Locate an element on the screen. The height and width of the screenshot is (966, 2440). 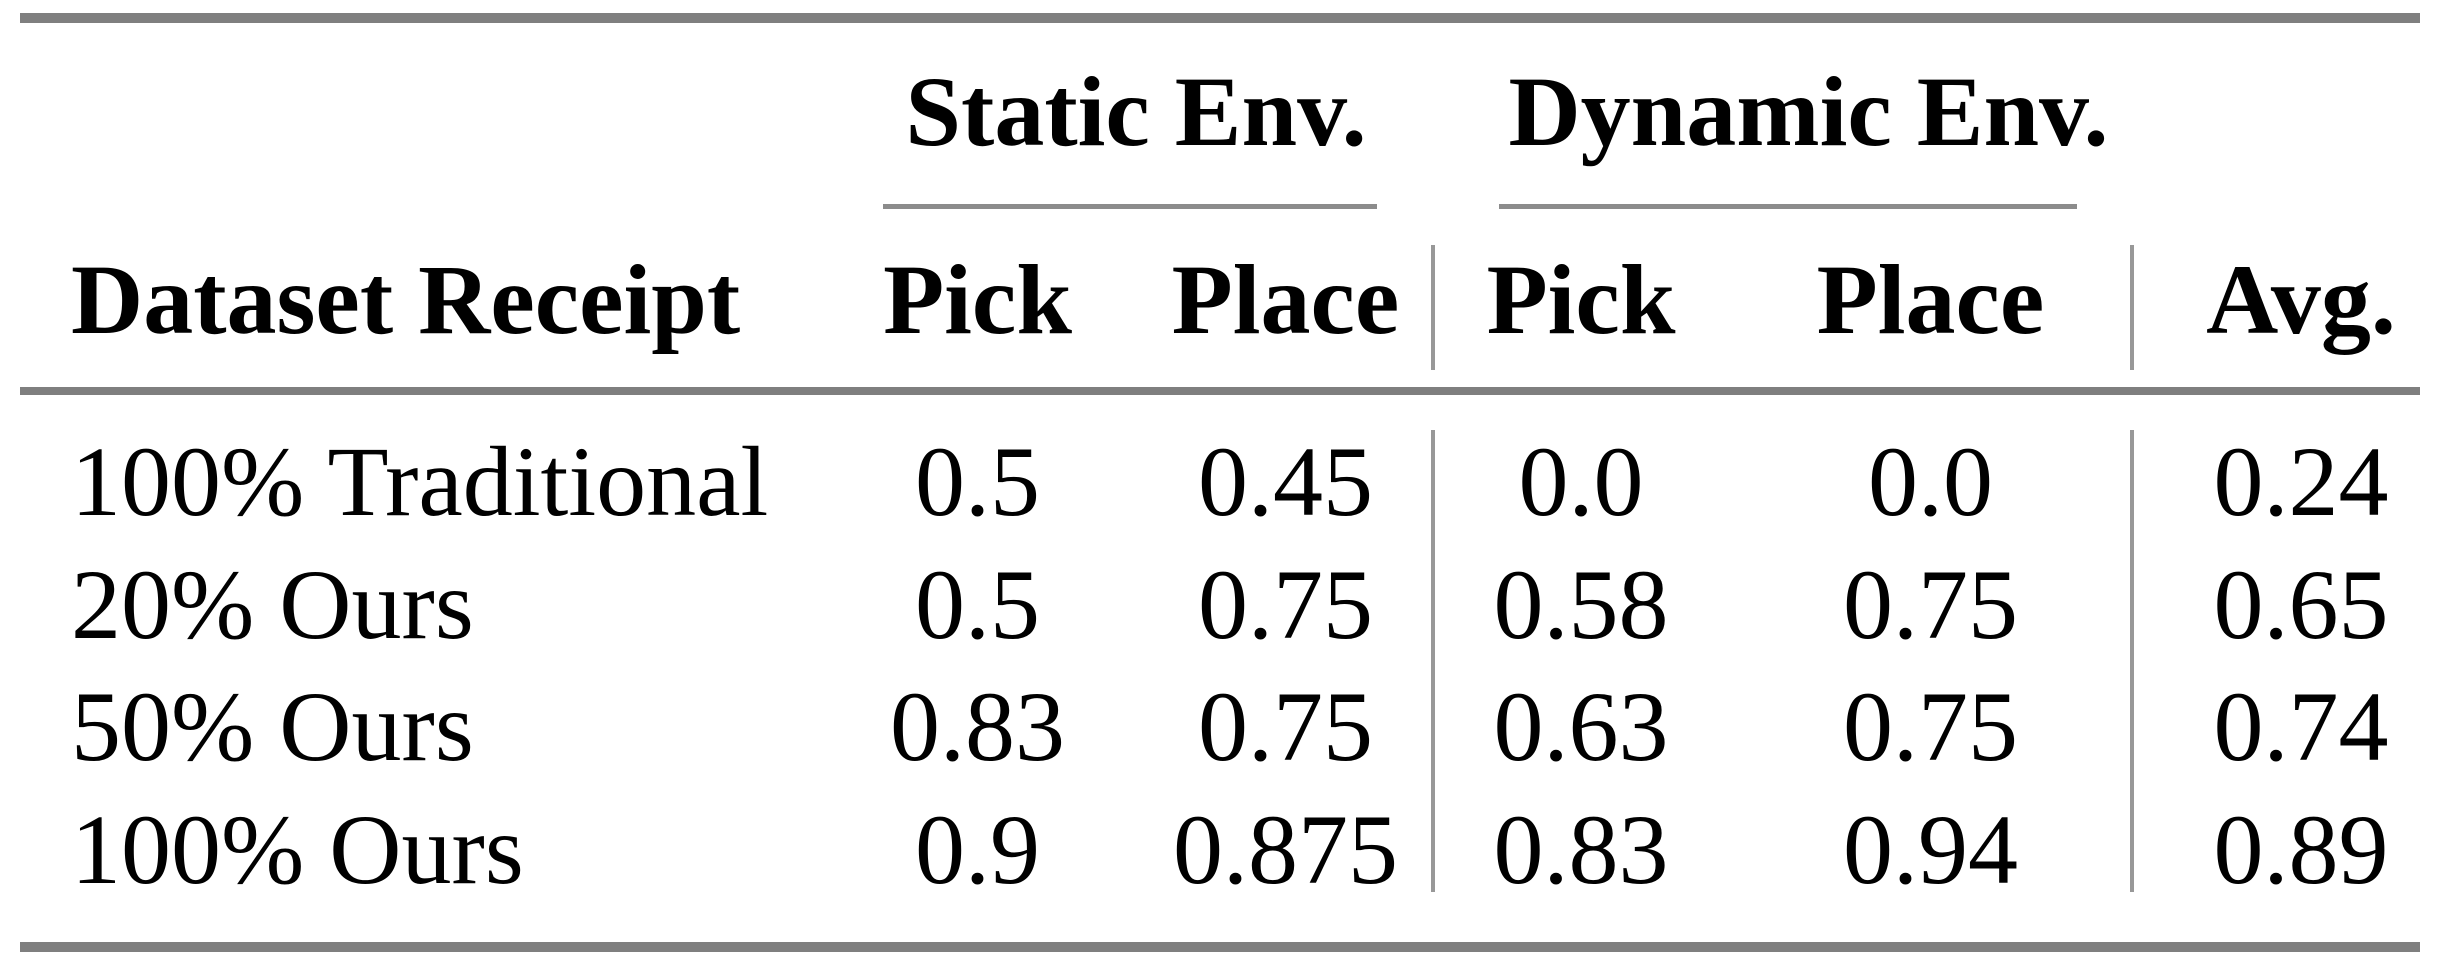
row-label: 100% Traditional is located at coordinates (420, 481).